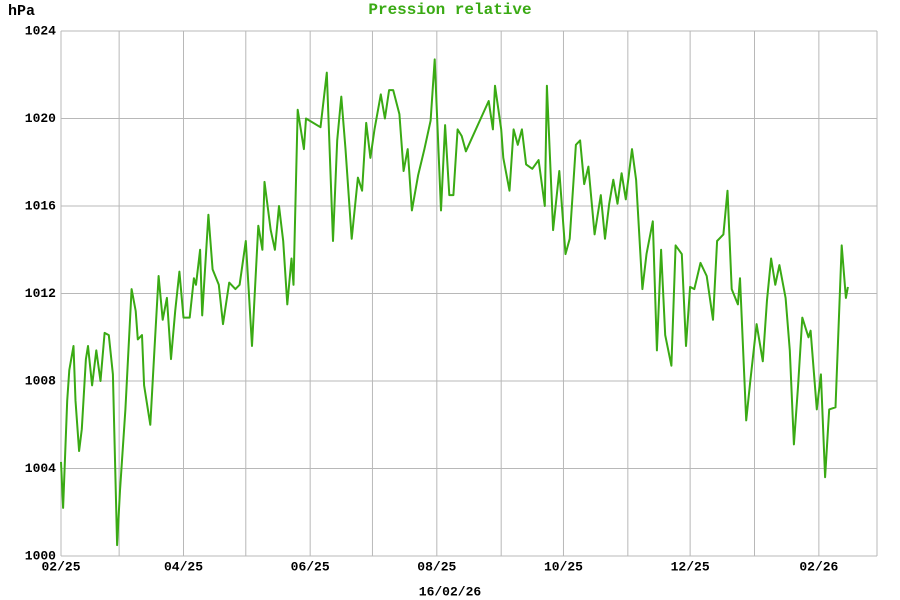 The image size is (900, 600). What do you see at coordinates (40, 555) in the screenshot?
I see `y-tick-label: 1000` at bounding box center [40, 555].